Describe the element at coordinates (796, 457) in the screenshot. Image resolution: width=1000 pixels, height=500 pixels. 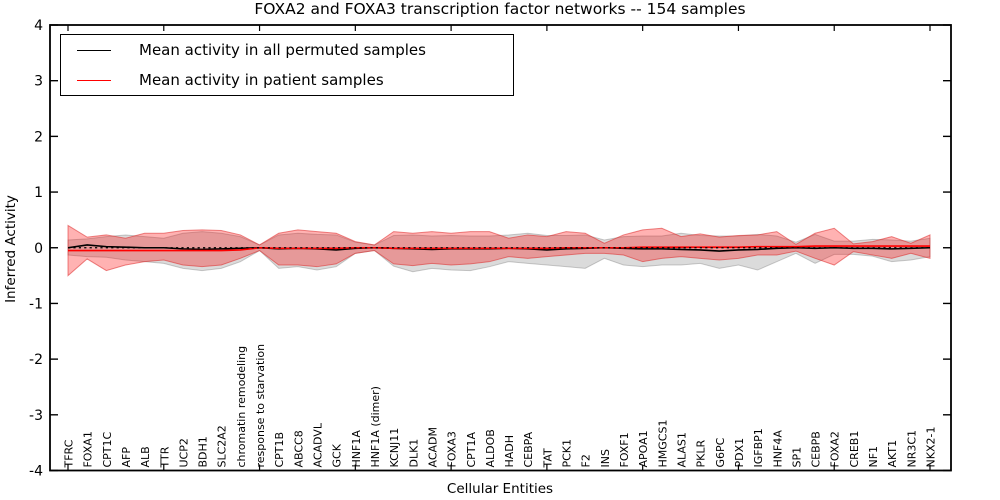
I see `entity-label: SP1` at that location.